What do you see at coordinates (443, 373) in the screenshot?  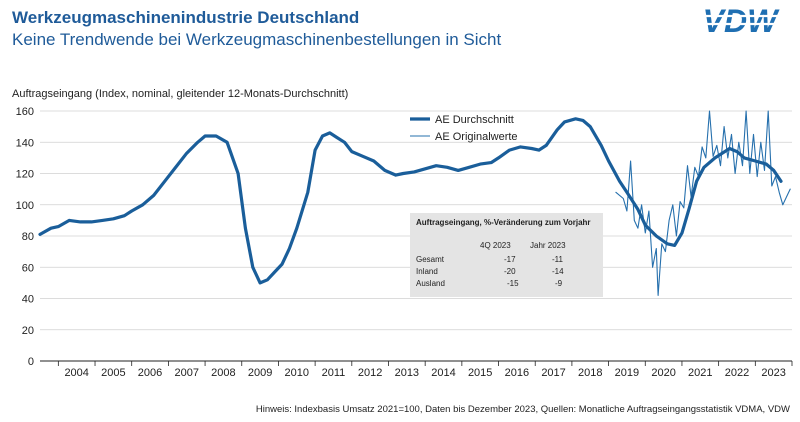 I see `x-tick-label: 2014` at bounding box center [443, 373].